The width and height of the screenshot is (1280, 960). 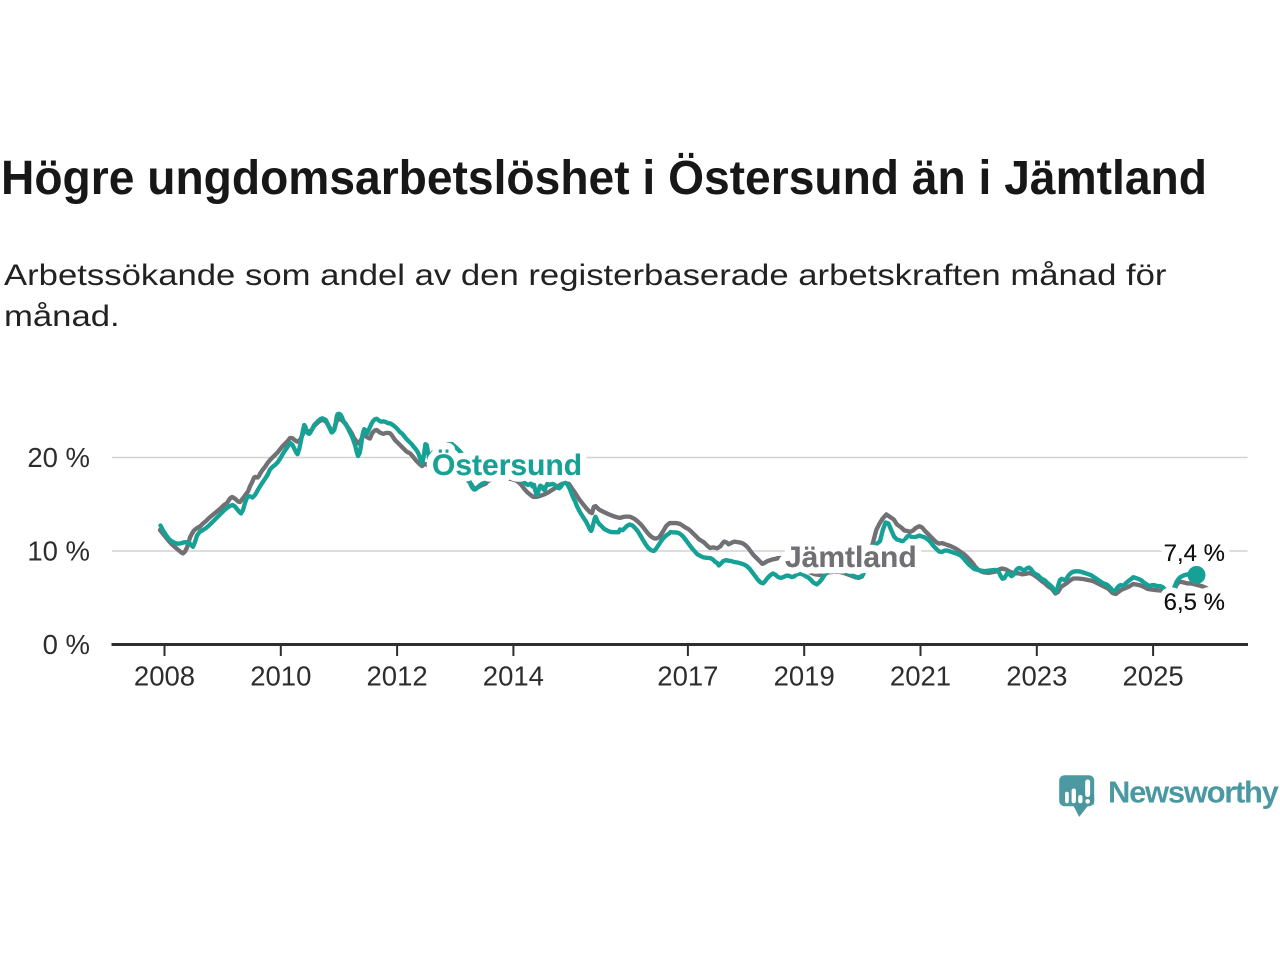 What do you see at coordinates (58, 551) in the screenshot?
I see `svg-text: 10 %` at bounding box center [58, 551].